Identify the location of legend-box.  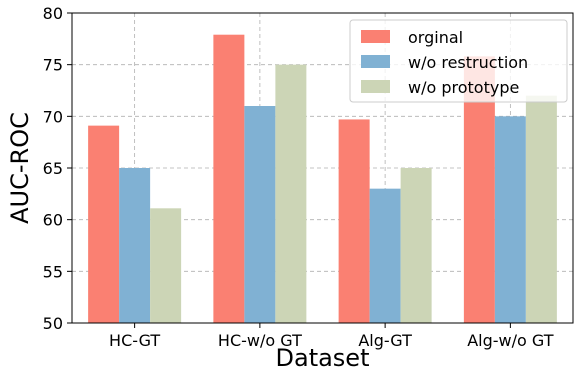
(458, 61).